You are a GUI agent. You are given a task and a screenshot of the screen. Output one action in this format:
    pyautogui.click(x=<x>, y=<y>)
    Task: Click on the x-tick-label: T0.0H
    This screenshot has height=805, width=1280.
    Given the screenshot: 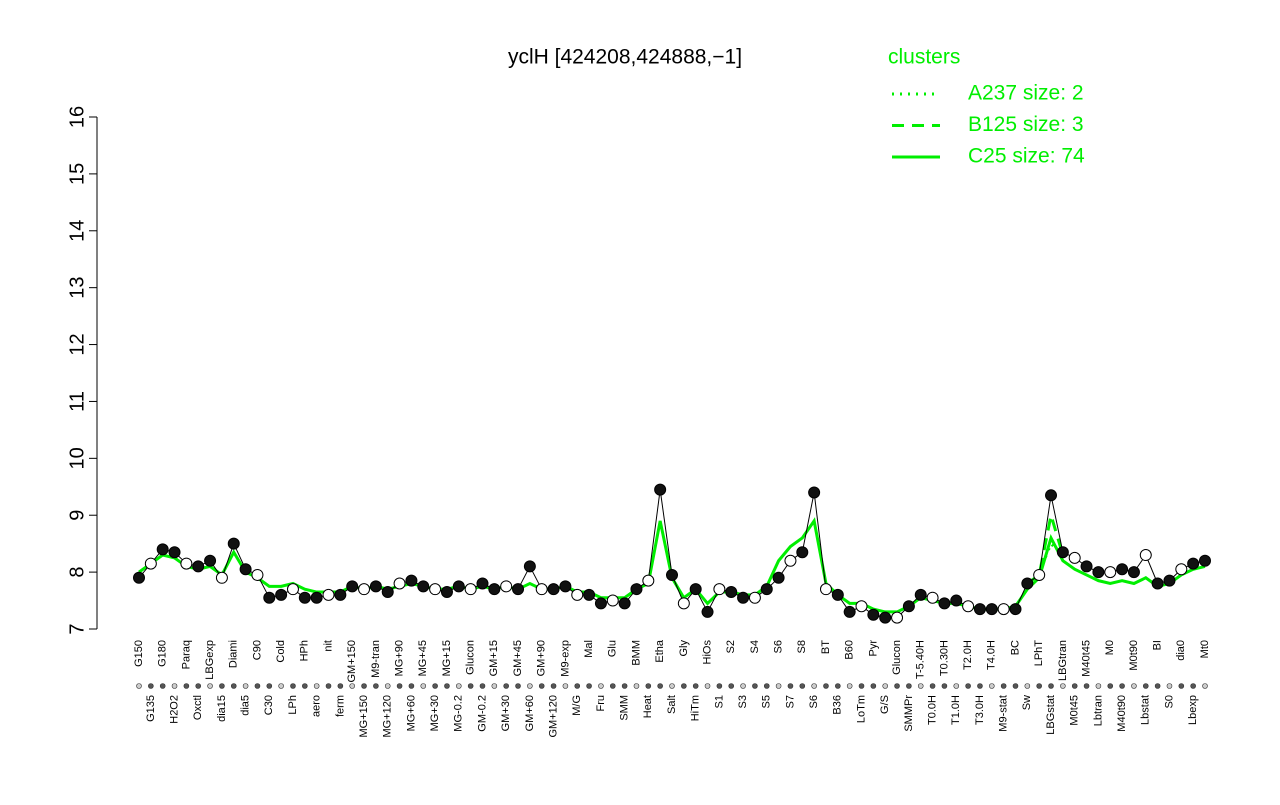 What is the action you would take?
    pyautogui.click(x=932, y=710)
    